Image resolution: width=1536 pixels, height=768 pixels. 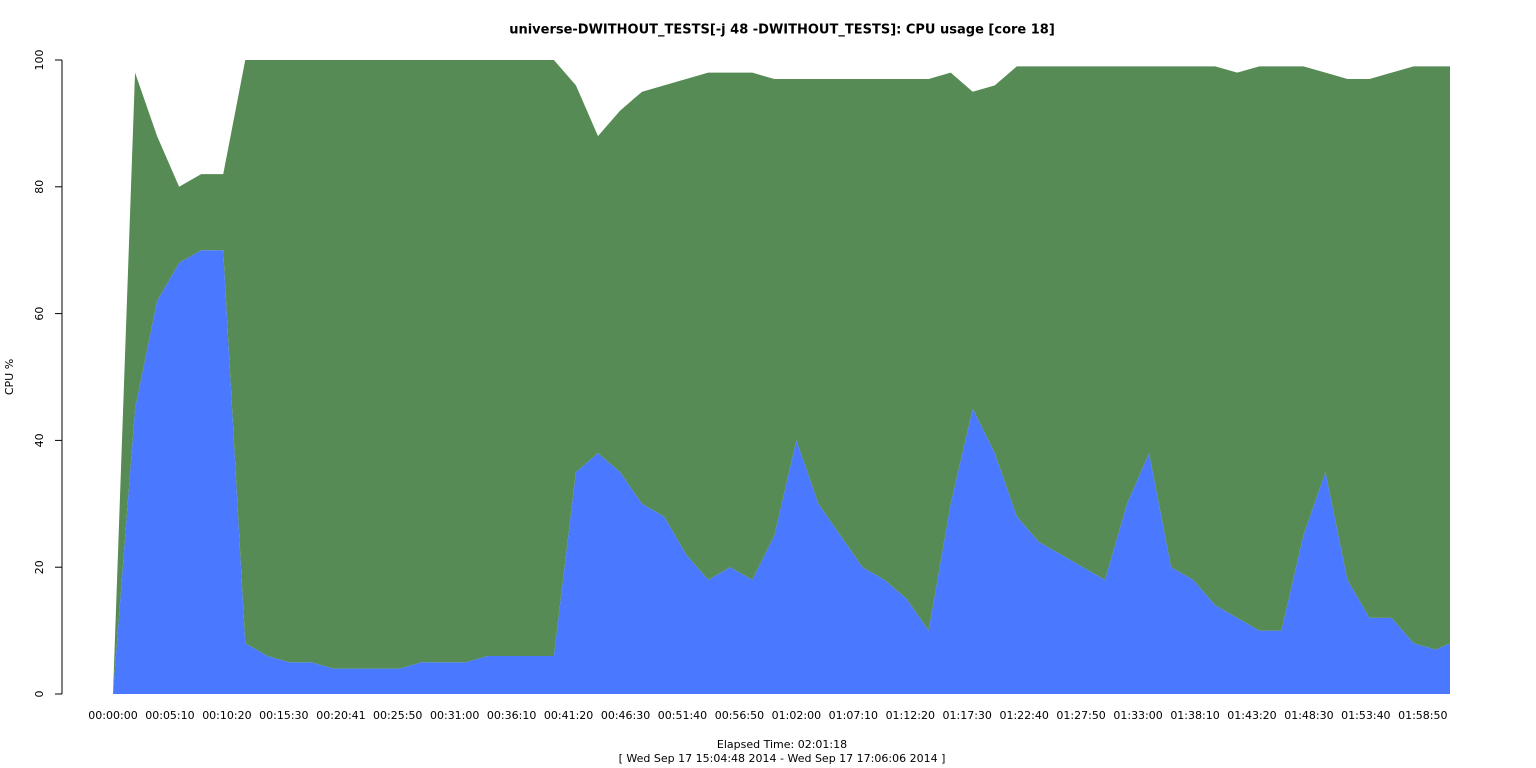 What do you see at coordinates (340, 715) in the screenshot?
I see `x-tick-label: 00:20:41` at bounding box center [340, 715].